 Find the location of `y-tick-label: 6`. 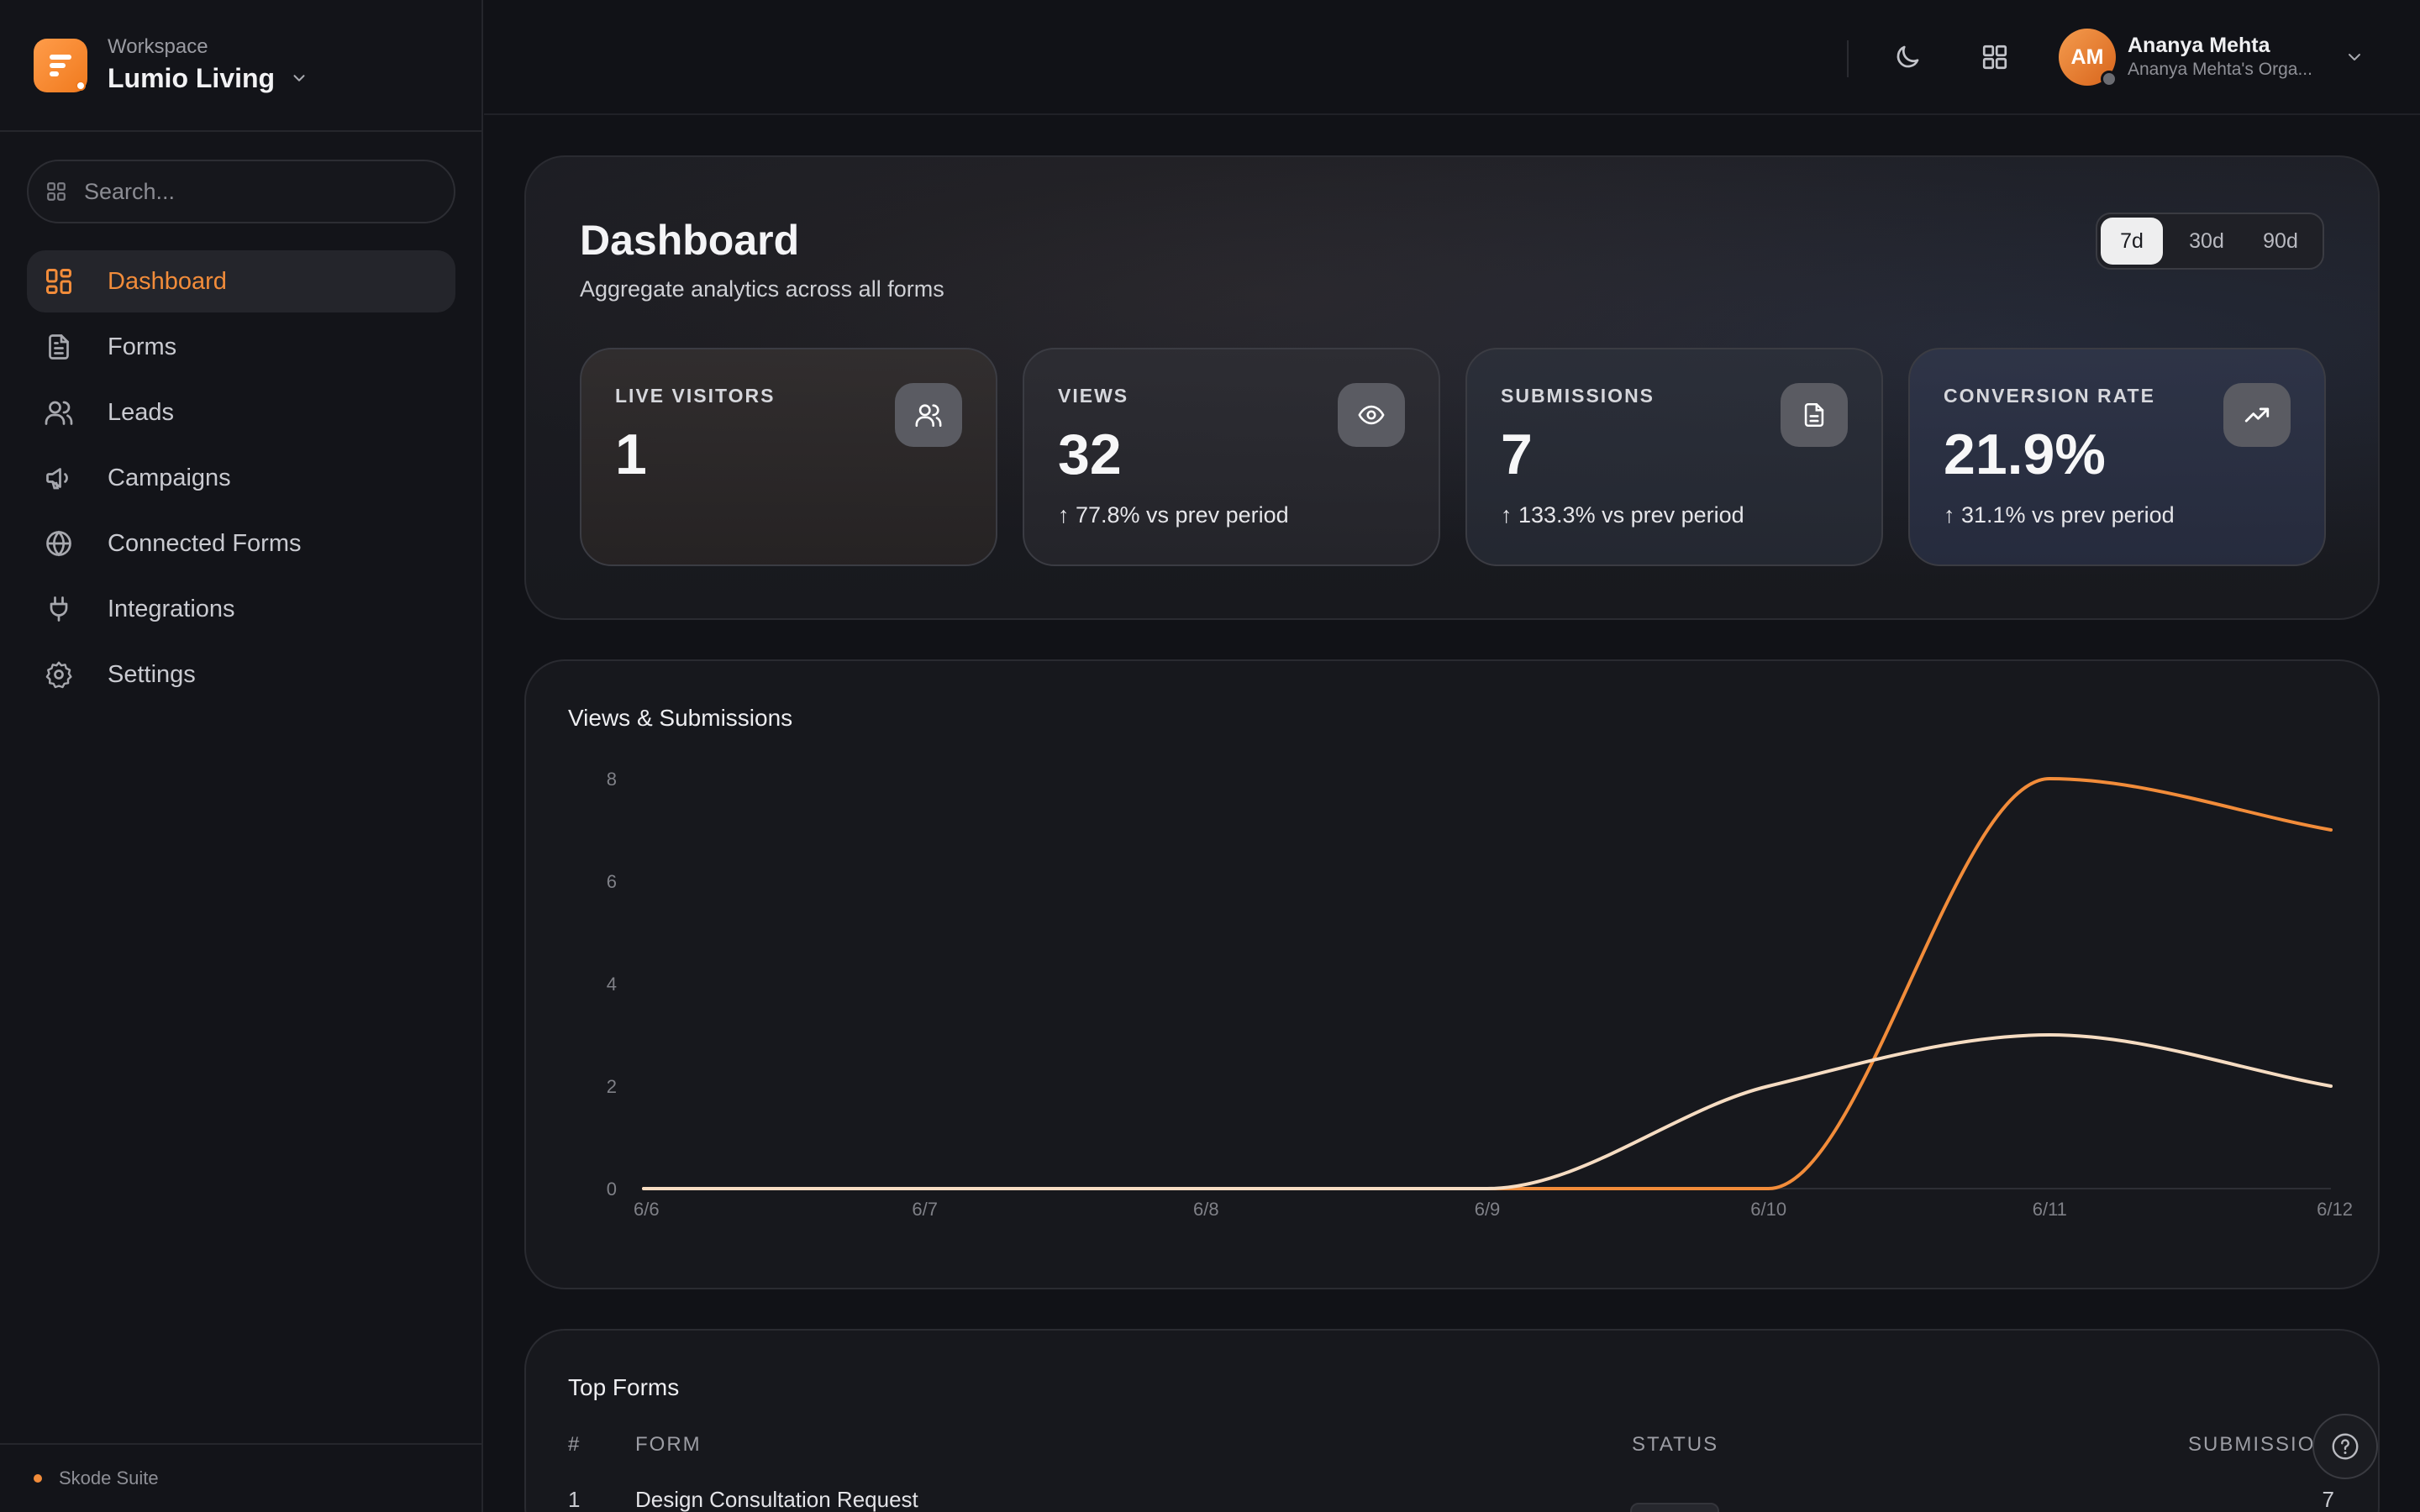

y-tick-label: 6 is located at coordinates (612, 881).